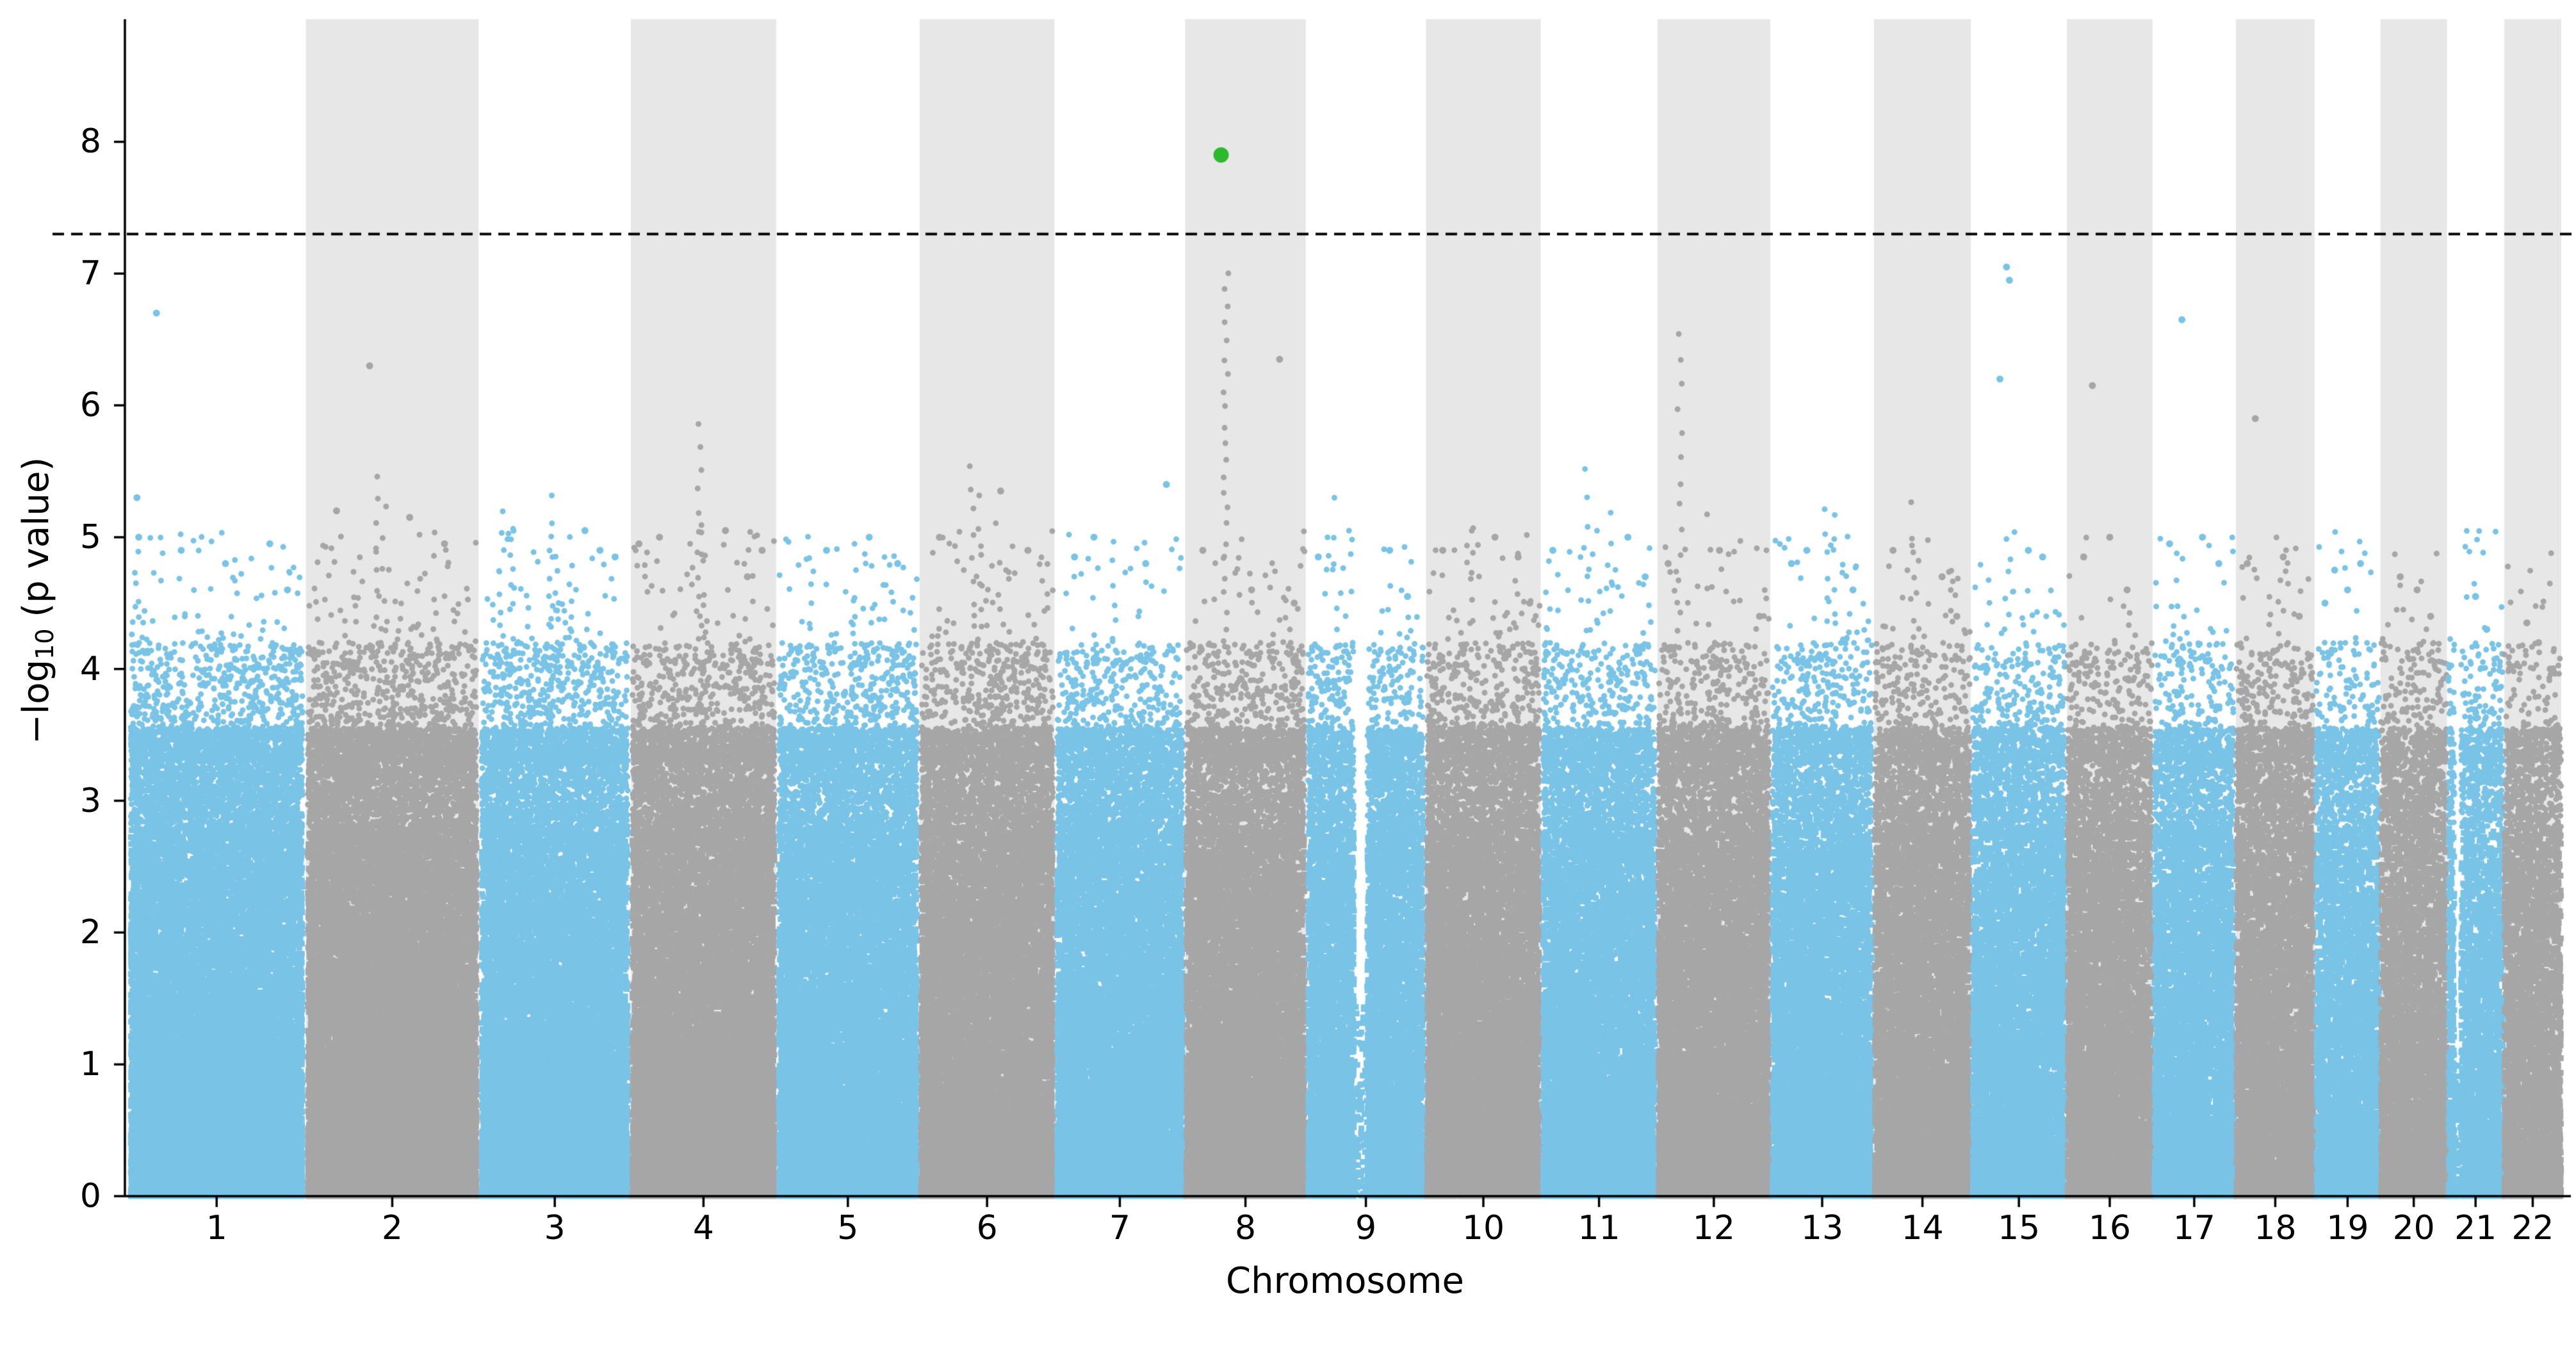 The height and width of the screenshot is (1362, 2576). Describe the element at coordinates (987, 1228) in the screenshot. I see `x-tick-label: 6` at that location.